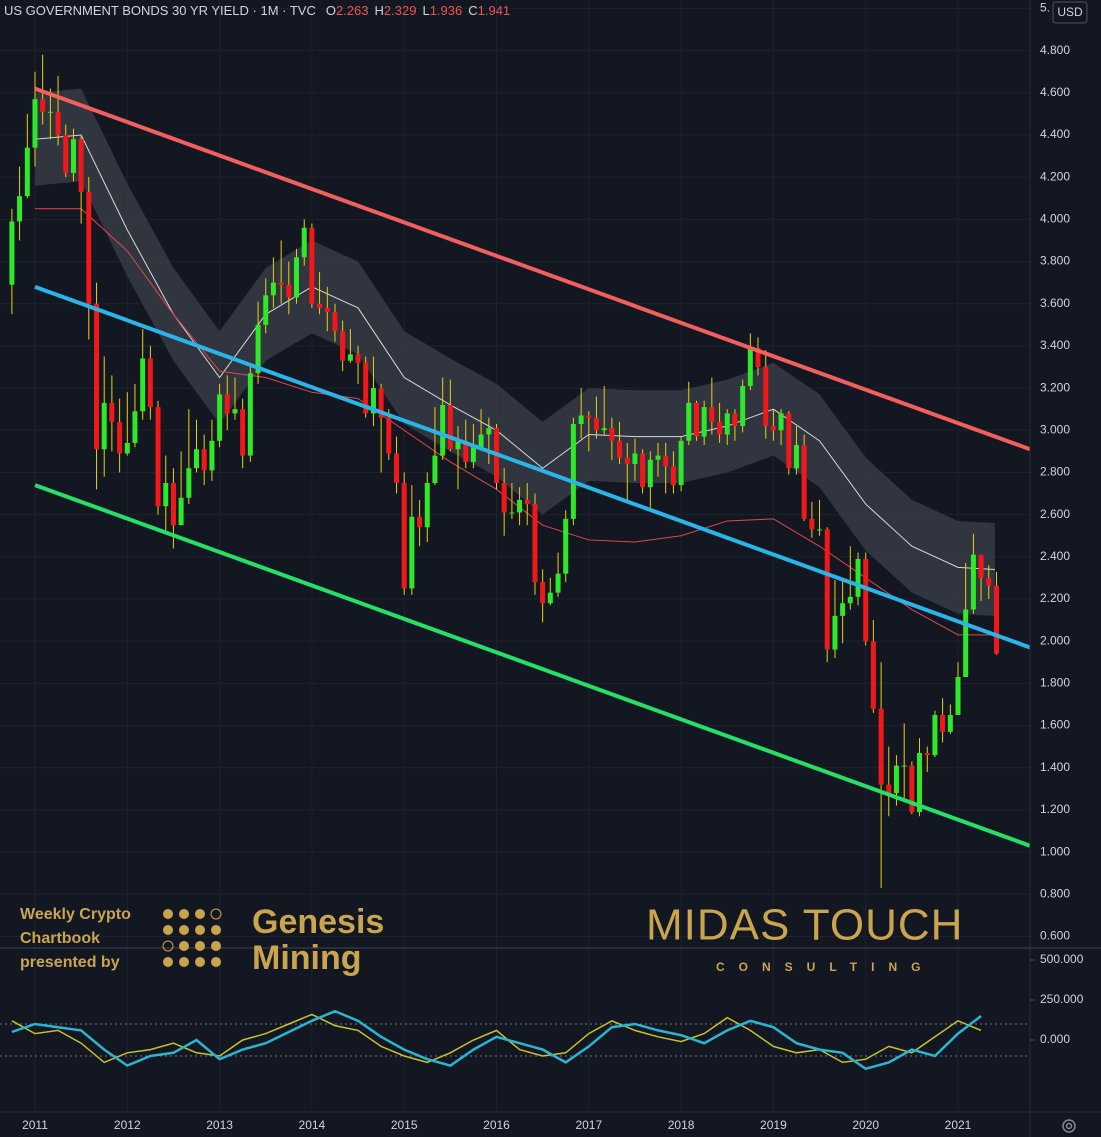  I want to click on ohlc-letter: H, so click(379, 10).